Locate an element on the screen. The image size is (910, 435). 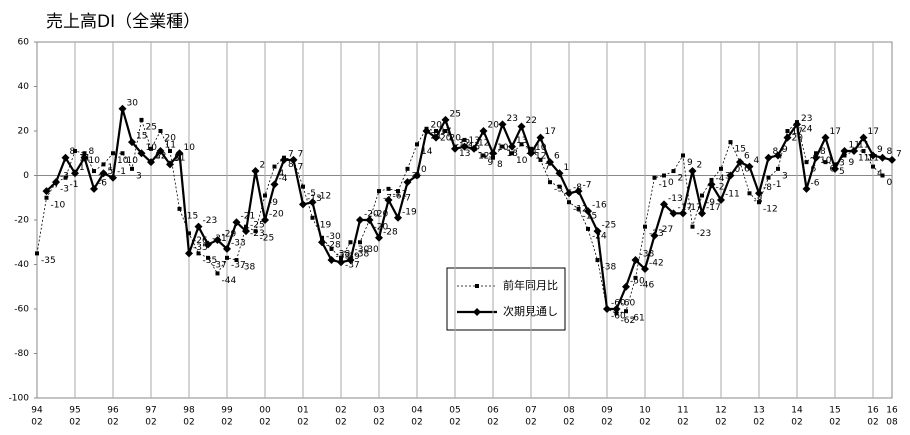
data-label: -44 is located at coordinates (229, 281).